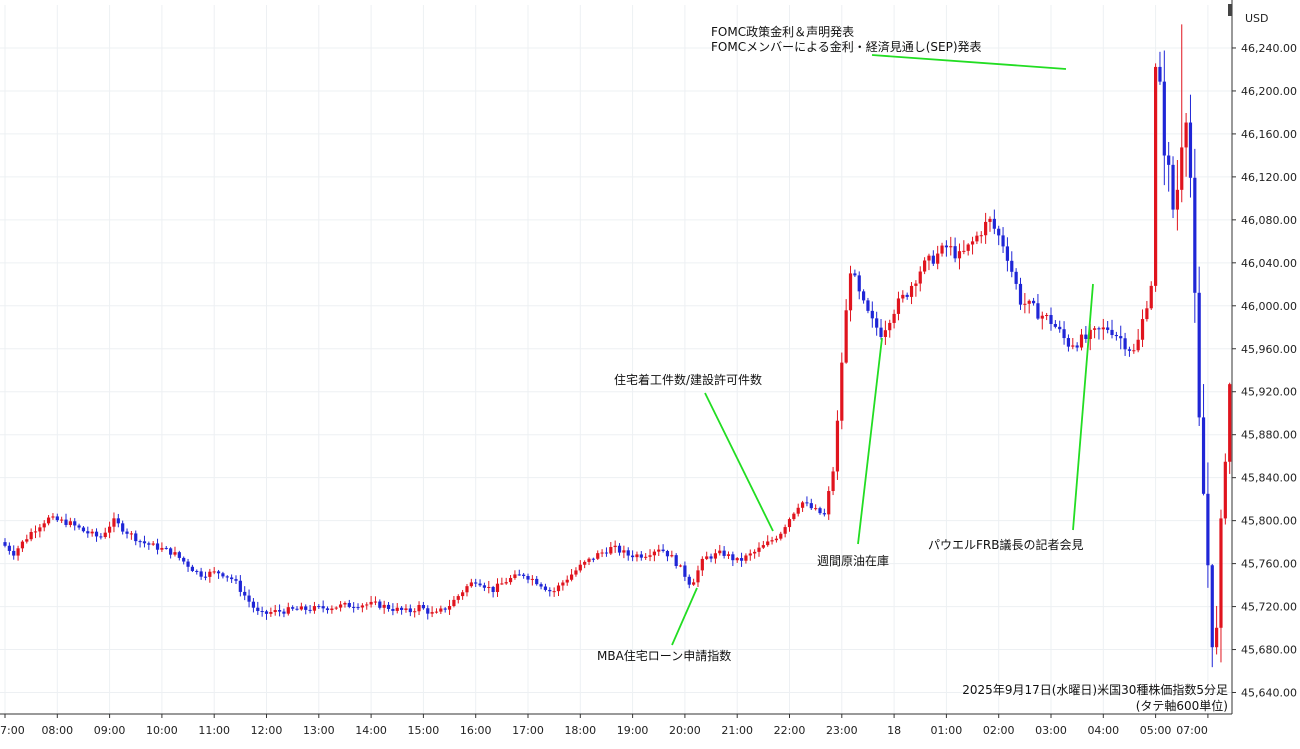 The width and height of the screenshot is (1300, 749). I want to click on y-tick-label: 45,880.00, so click(1269, 435).